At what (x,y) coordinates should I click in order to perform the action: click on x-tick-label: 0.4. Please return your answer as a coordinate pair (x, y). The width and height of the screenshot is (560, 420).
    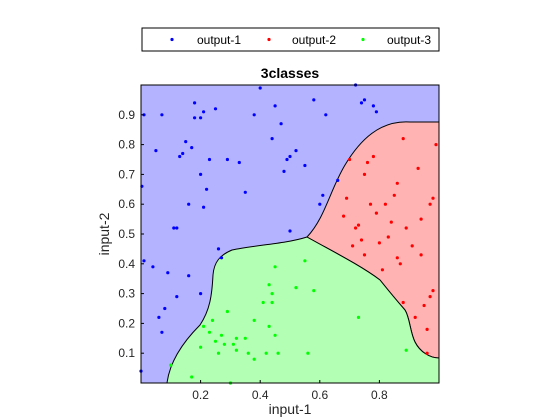
    Looking at the image, I should click on (260, 395).